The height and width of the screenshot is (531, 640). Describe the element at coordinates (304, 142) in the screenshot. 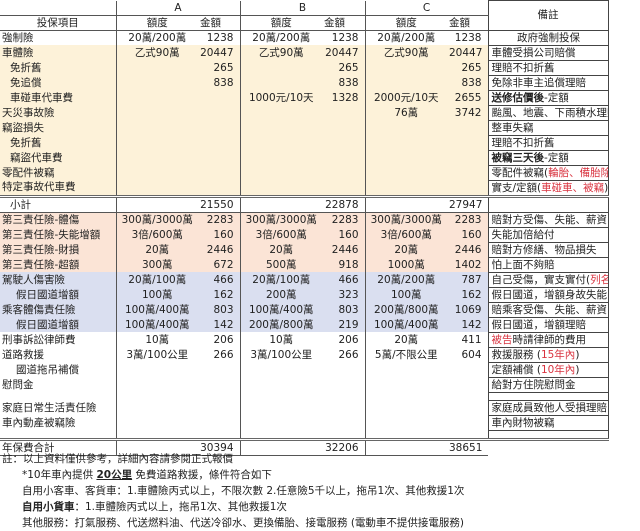

I see `table-row: 免折舊 理賠不扣折舊` at that location.